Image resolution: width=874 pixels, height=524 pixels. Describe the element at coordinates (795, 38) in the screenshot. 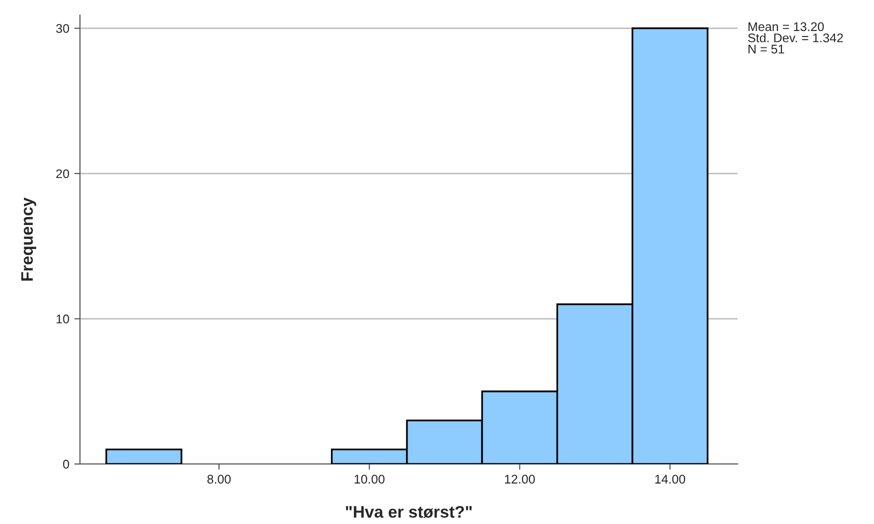

I see `text: Mean = 13.20 Std. Dev. = 1.342 N = 51` at that location.